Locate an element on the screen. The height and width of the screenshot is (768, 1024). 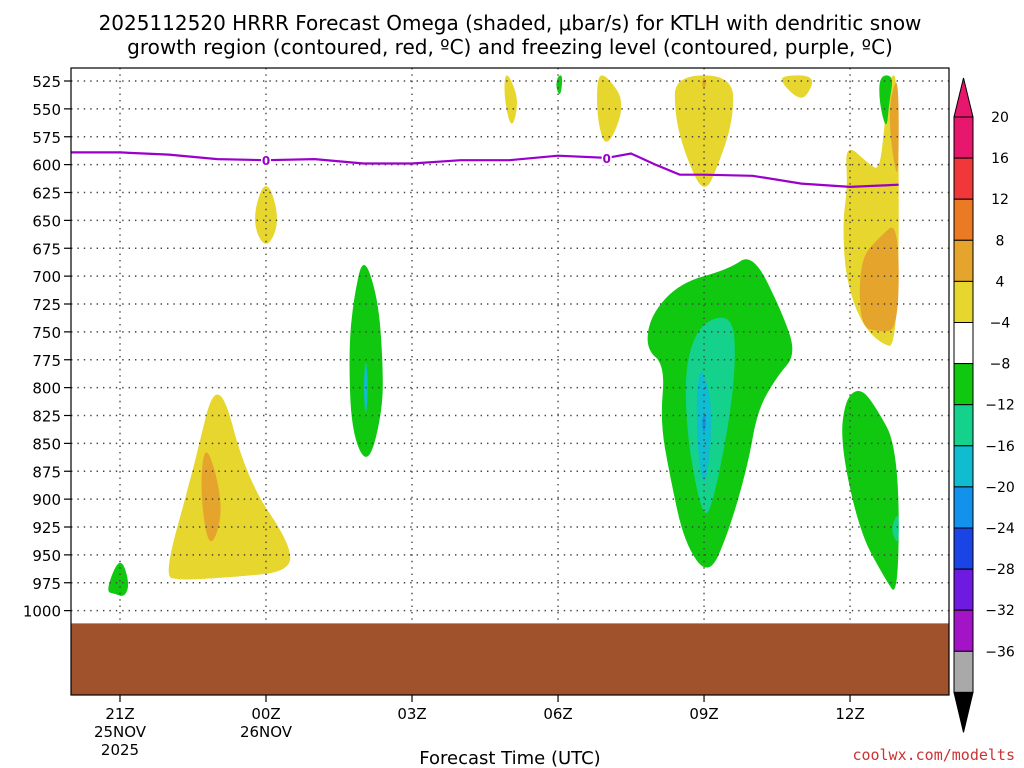
colorbar-label: −16 is located at coordinates (1000, 447).